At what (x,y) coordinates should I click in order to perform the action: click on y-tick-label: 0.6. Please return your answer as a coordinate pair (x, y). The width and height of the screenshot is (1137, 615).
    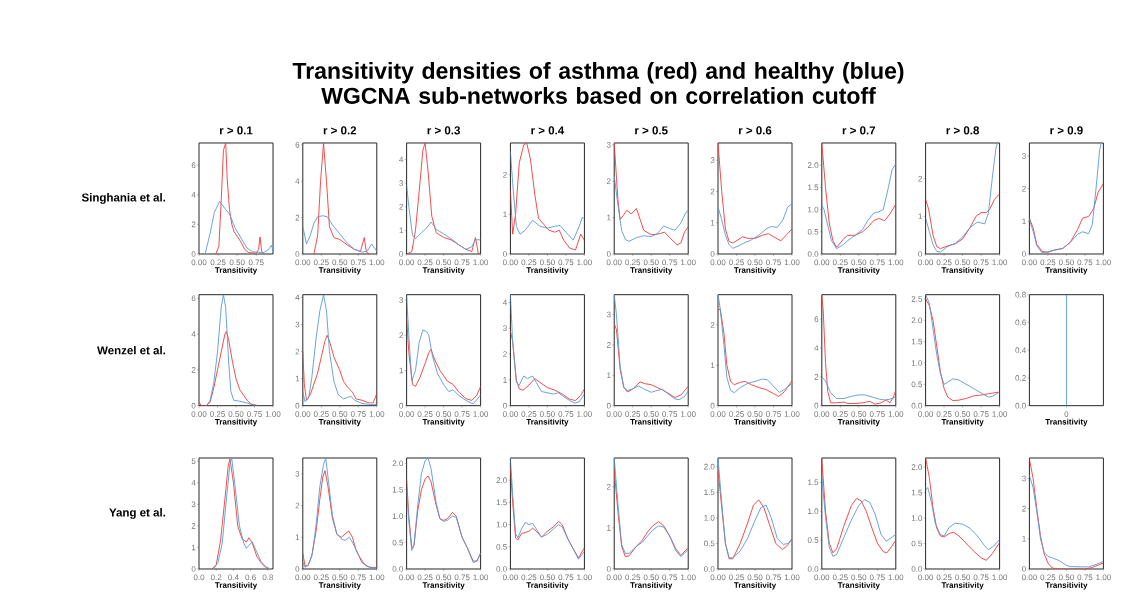
    Looking at the image, I should click on (1020, 322).